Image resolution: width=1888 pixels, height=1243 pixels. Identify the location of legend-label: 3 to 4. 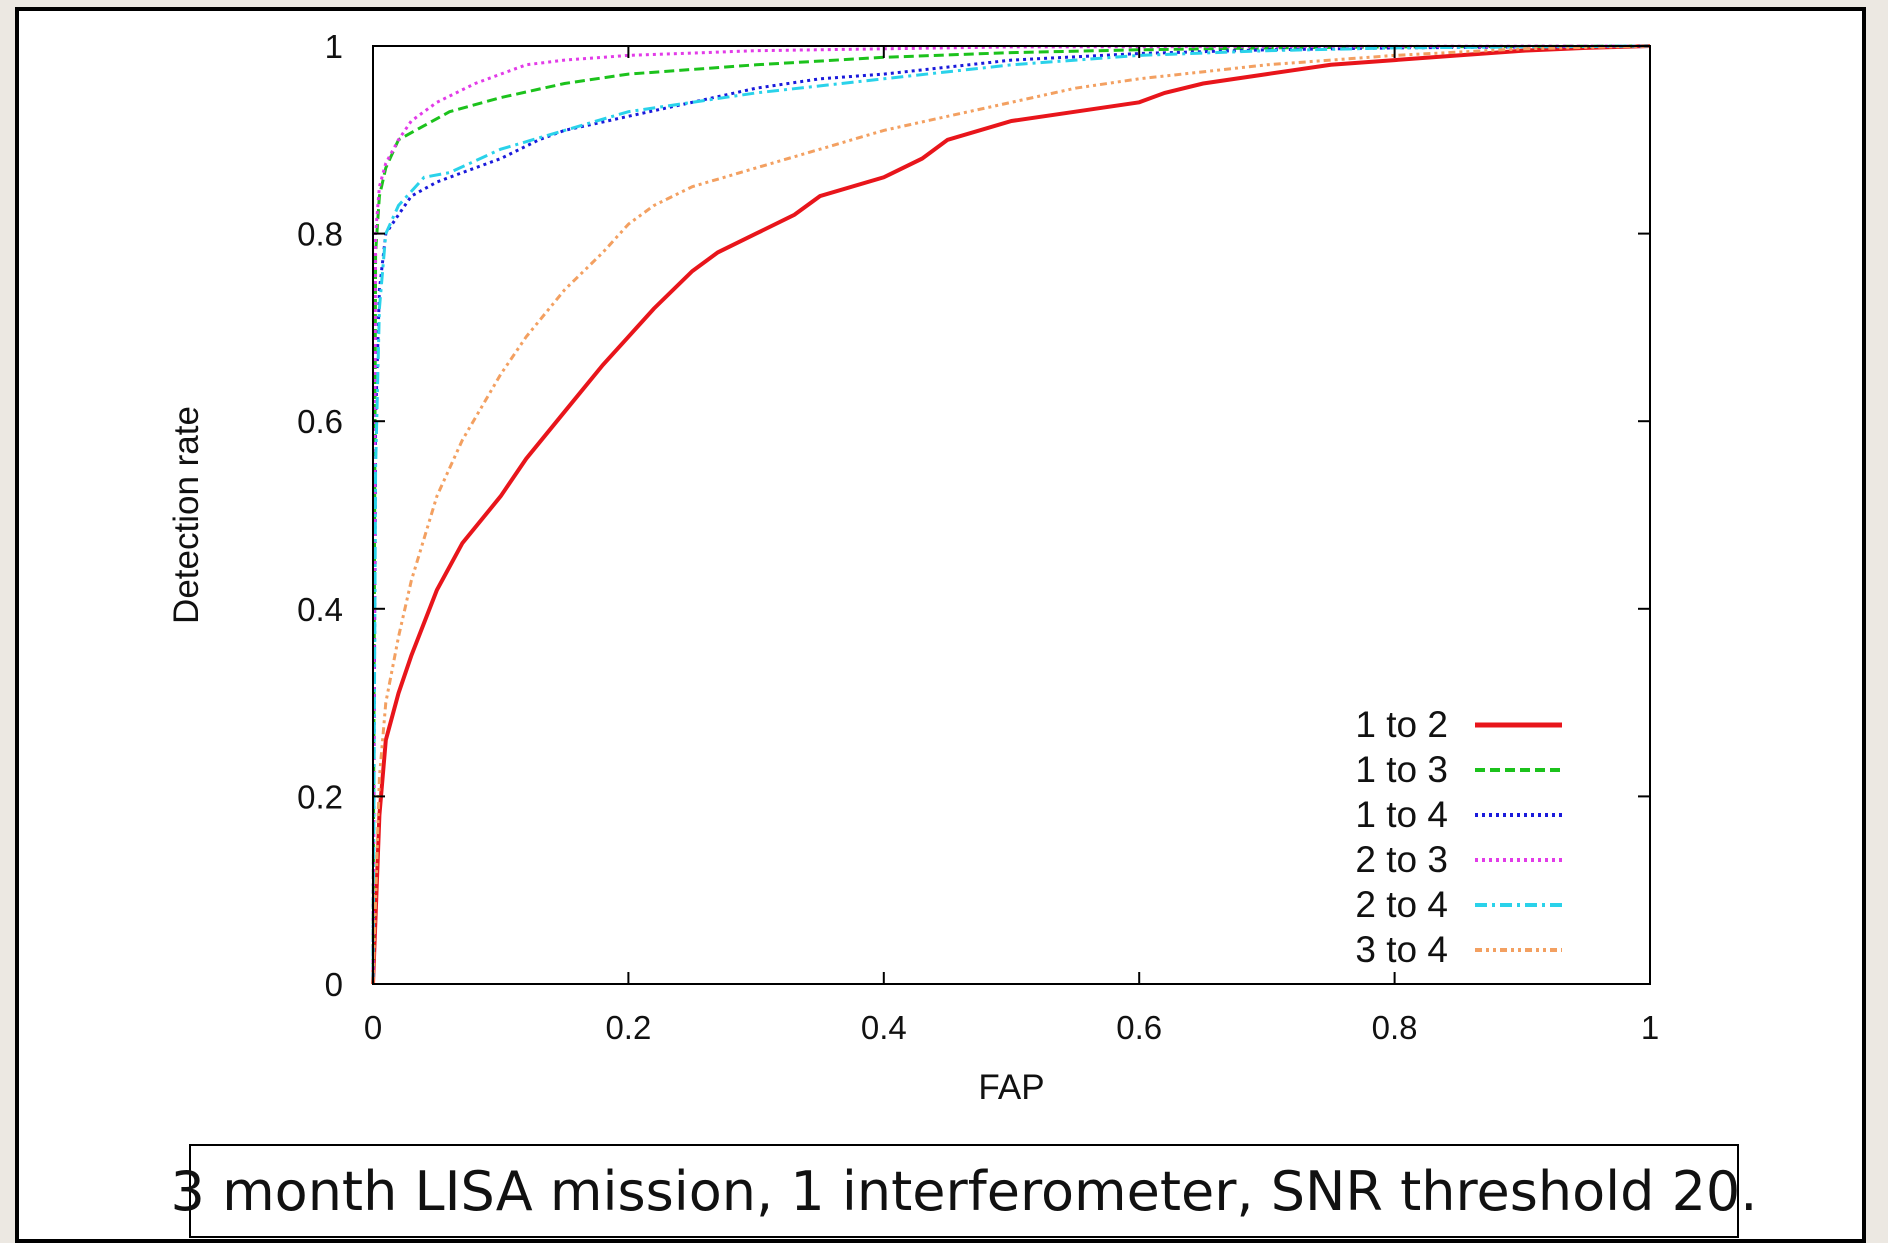
(1401, 949).